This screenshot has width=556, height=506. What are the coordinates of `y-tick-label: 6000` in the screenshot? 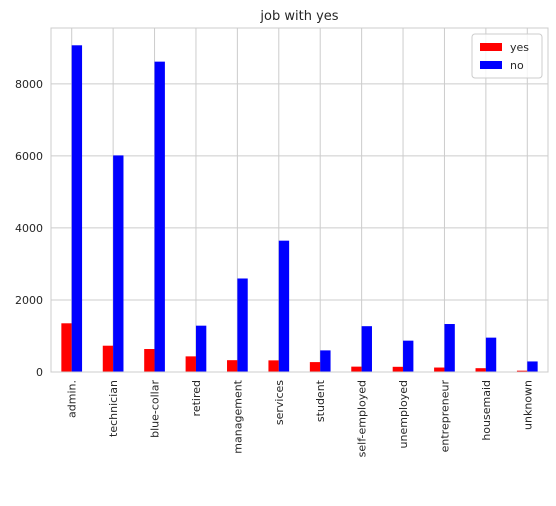 It's located at (29, 156).